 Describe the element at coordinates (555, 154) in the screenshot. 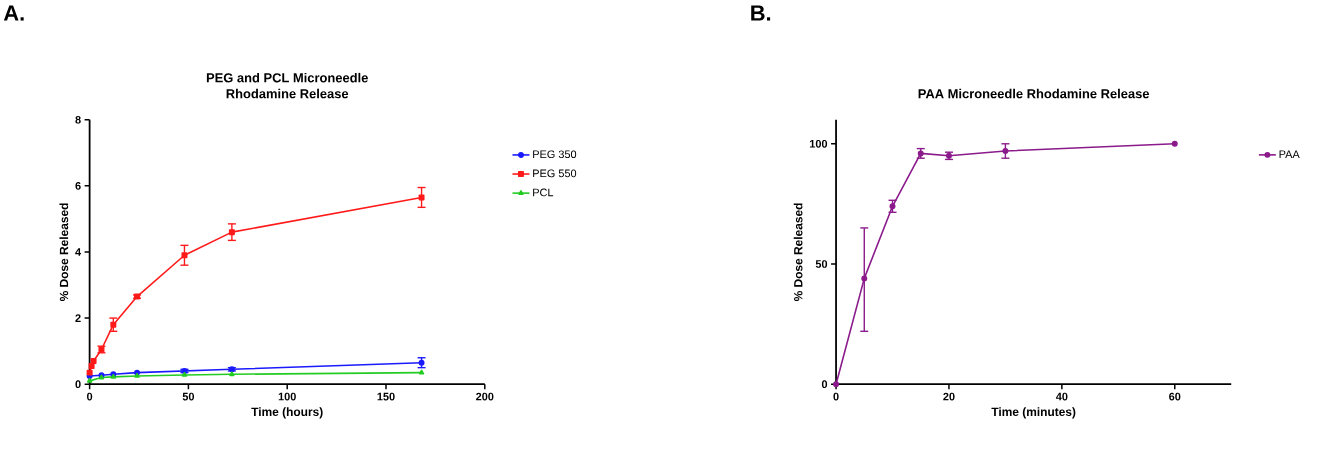

I see `legend-label: PEG 350` at that location.